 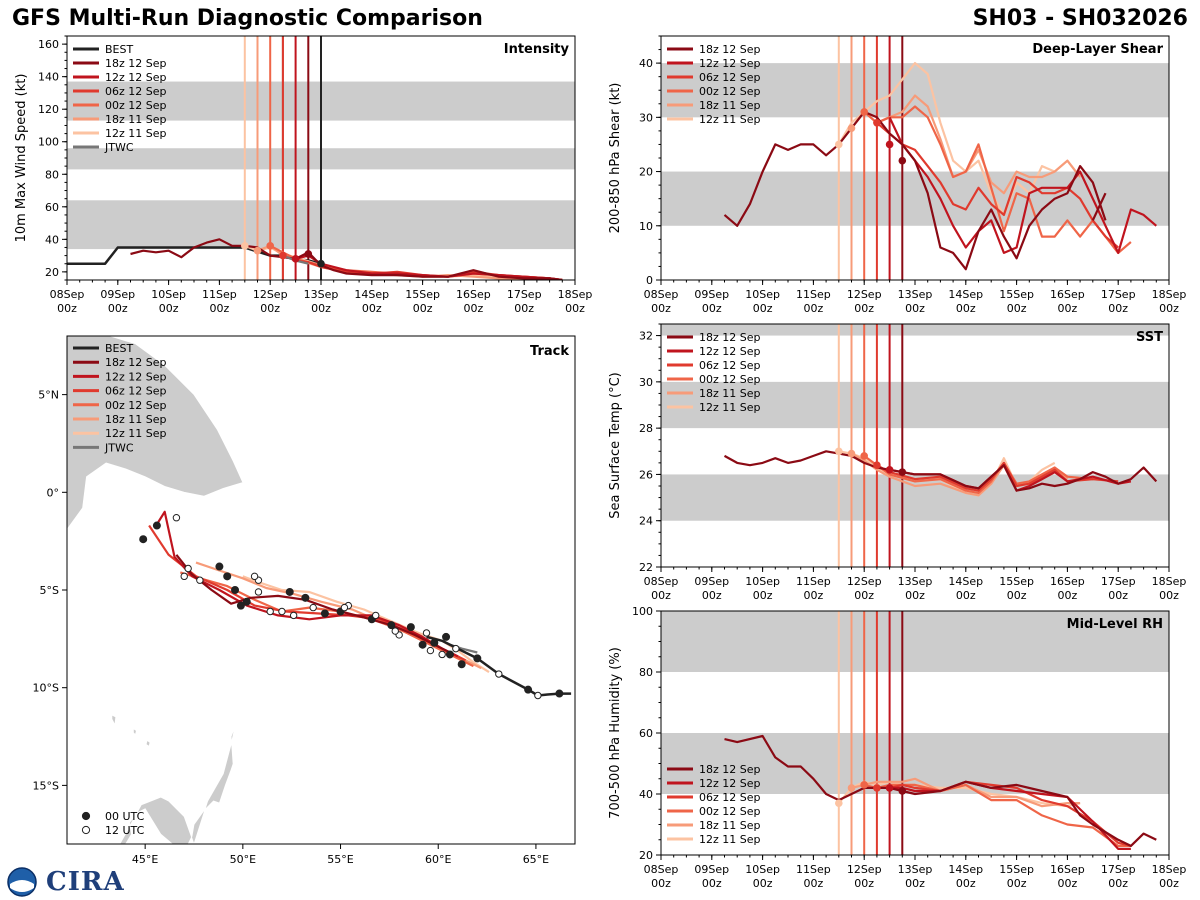 What do you see at coordinates (646, 117) in the screenshot?
I see `shear-ytick-label: 30` at bounding box center [646, 117].